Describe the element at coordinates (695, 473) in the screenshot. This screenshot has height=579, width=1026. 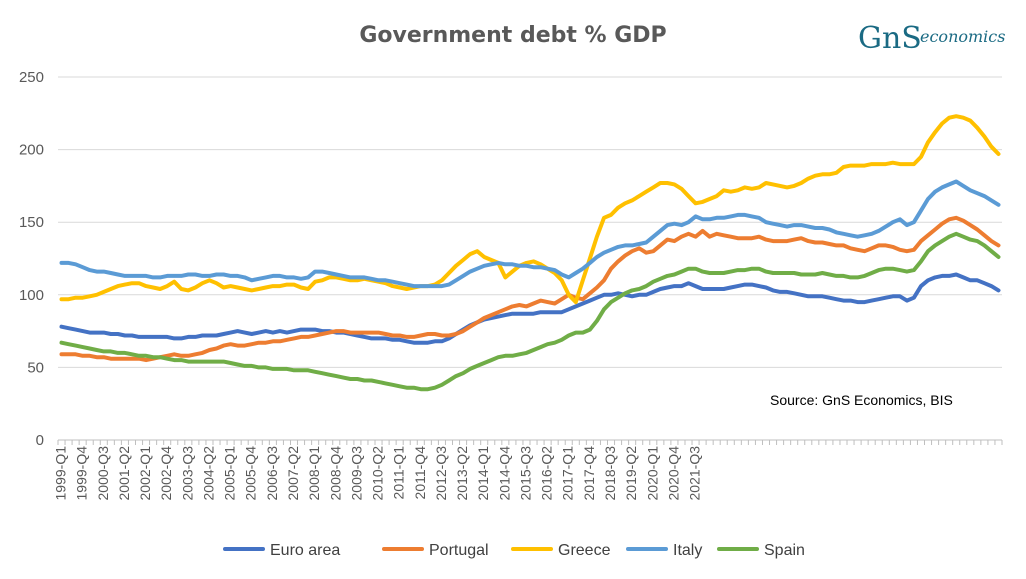
I see `x-tick-label: 2021-Q3` at that location.